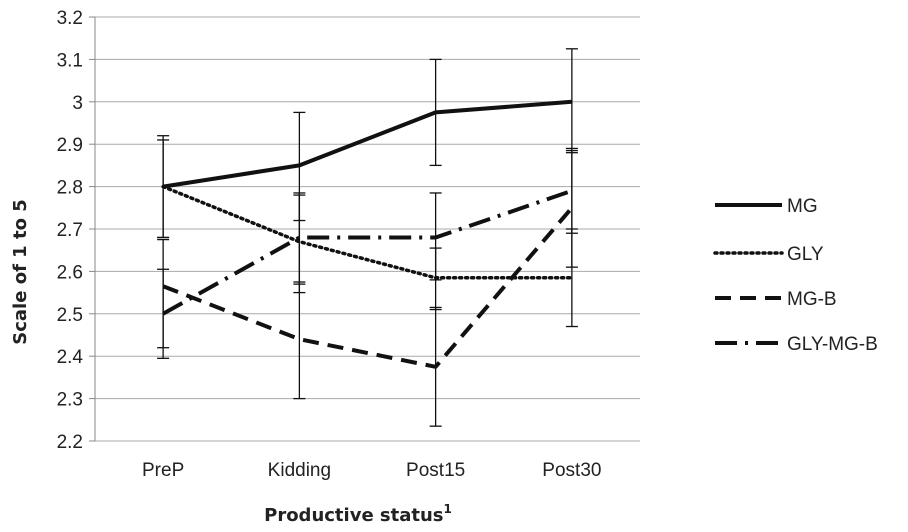 Image resolution: width=908 pixels, height=532 pixels. What do you see at coordinates (70, 18) in the screenshot?
I see `y-tick-label: 3.2` at bounding box center [70, 18].